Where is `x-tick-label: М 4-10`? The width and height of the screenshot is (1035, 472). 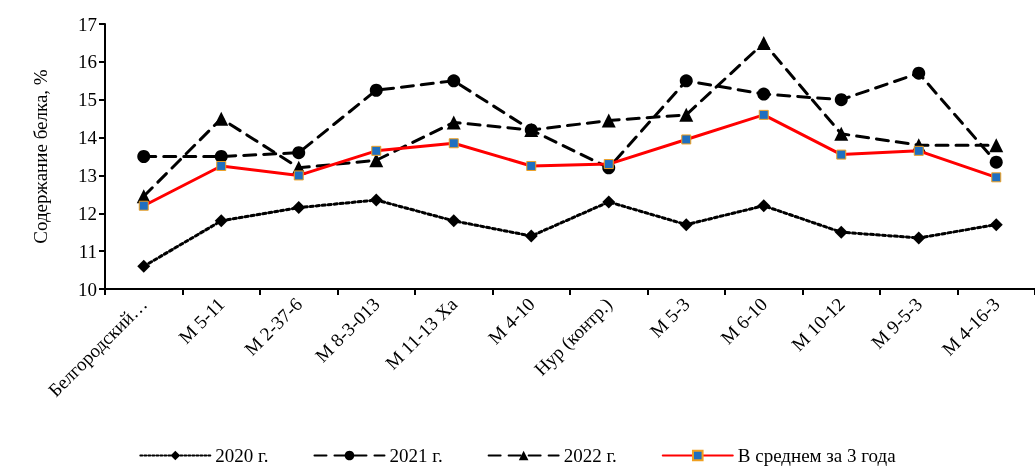 x-tick-label: М 4-10 is located at coordinates (511, 321).